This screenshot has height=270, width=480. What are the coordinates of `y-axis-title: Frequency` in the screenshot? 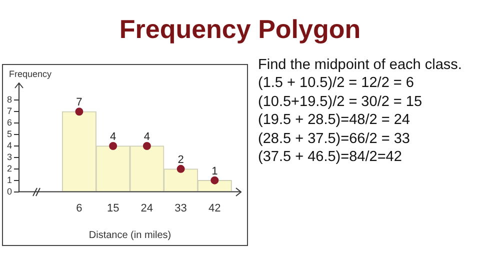 It's located at (30, 74).